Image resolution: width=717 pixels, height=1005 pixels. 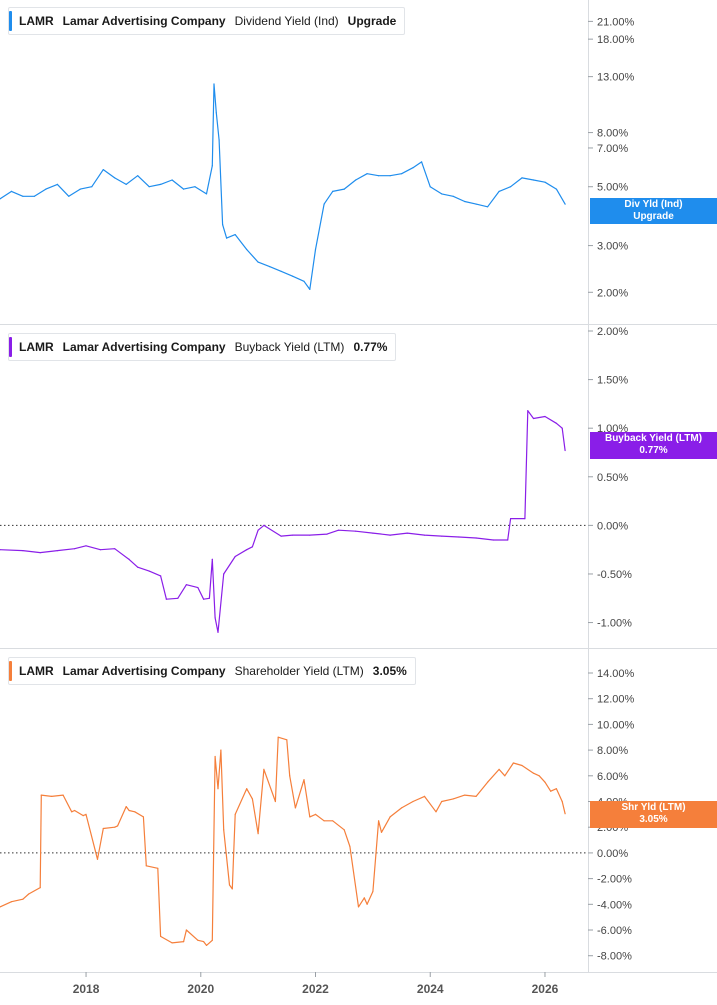 I want to click on y-tick-label: 0.00%, so click(x=612, y=854).